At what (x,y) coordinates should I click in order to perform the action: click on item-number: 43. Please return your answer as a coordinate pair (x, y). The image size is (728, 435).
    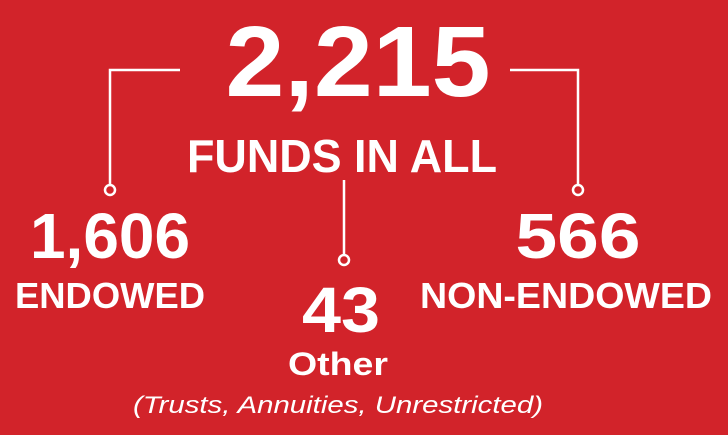
    Looking at the image, I should click on (341, 310).